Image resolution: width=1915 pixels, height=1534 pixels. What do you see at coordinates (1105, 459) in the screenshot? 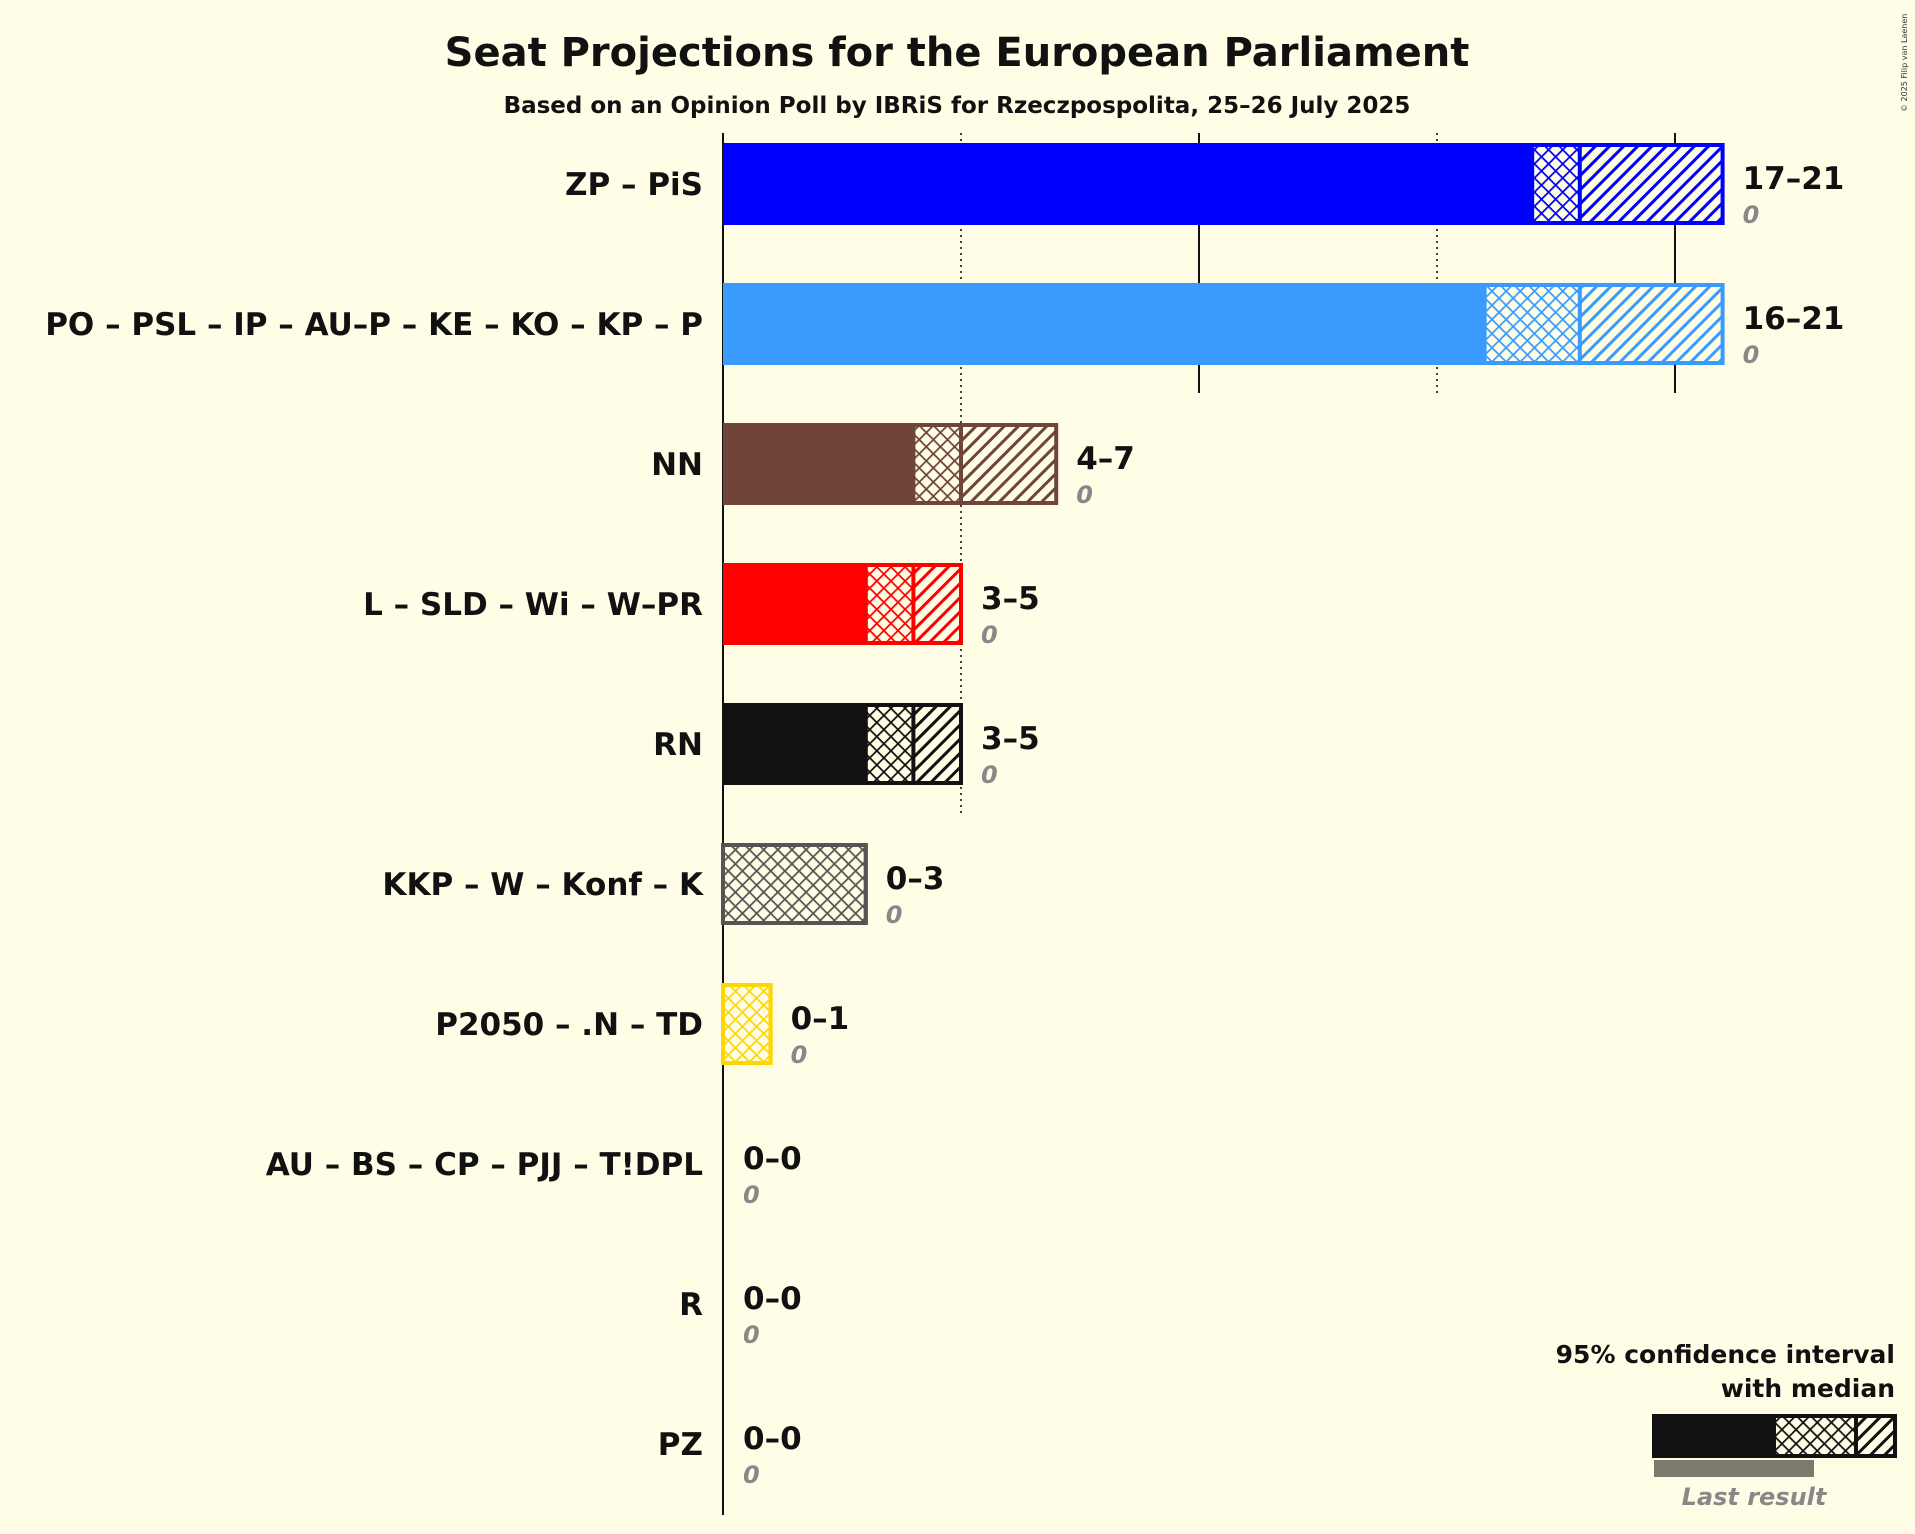
I see `range-label: 4–7` at bounding box center [1105, 459].